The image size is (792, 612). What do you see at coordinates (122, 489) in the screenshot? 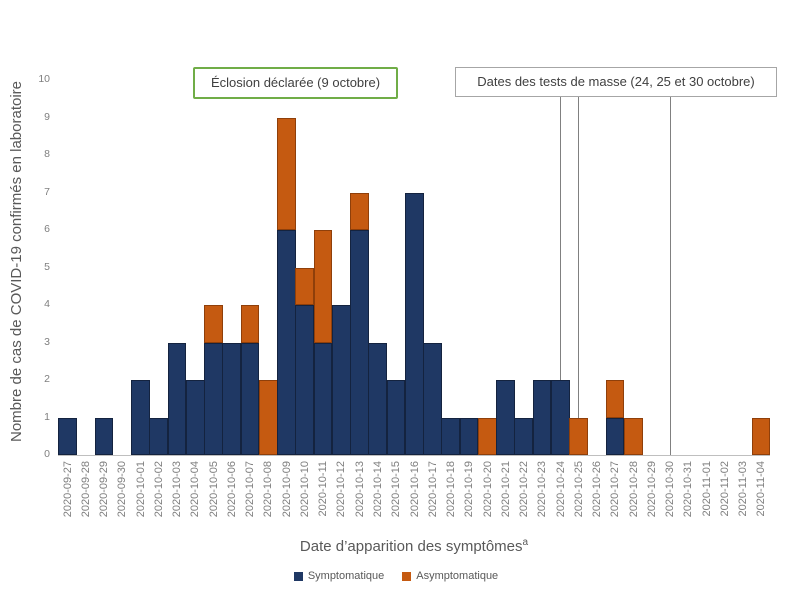
I see `x-axis-tick-label: 2020-09-30` at bounding box center [122, 489].